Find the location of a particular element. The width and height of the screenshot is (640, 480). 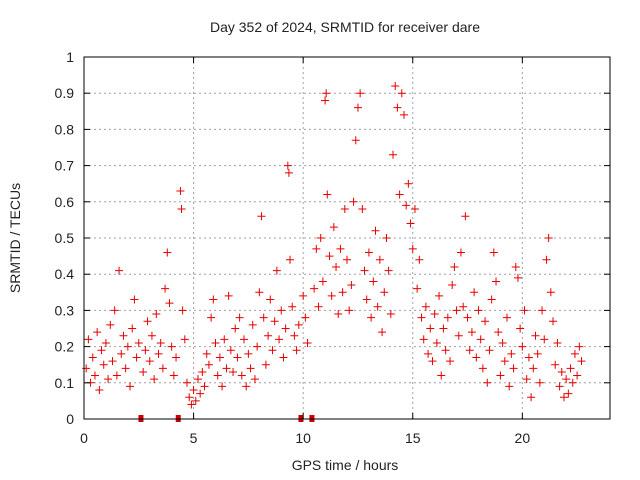

y-tick-label: 0 is located at coordinates (70, 419).